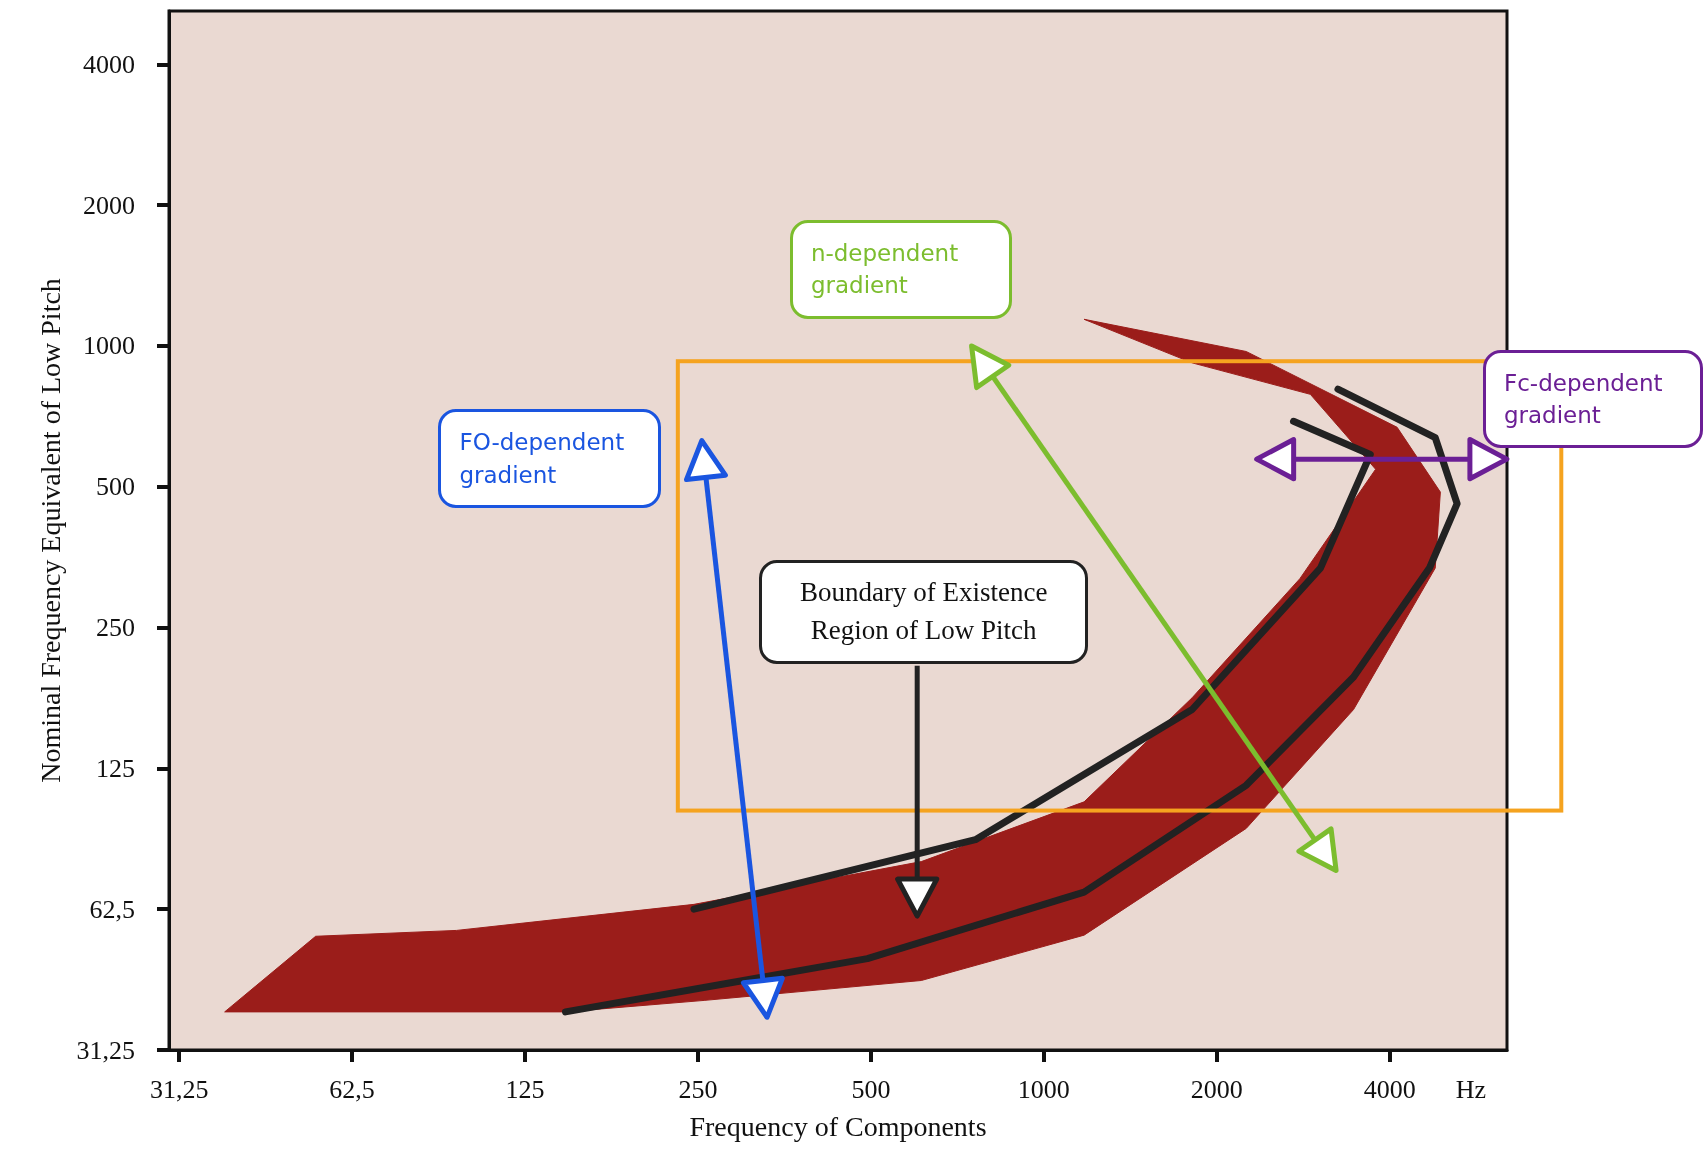 The image size is (1706, 1168). I want to click on text: Hz, so click(1471, 1089).